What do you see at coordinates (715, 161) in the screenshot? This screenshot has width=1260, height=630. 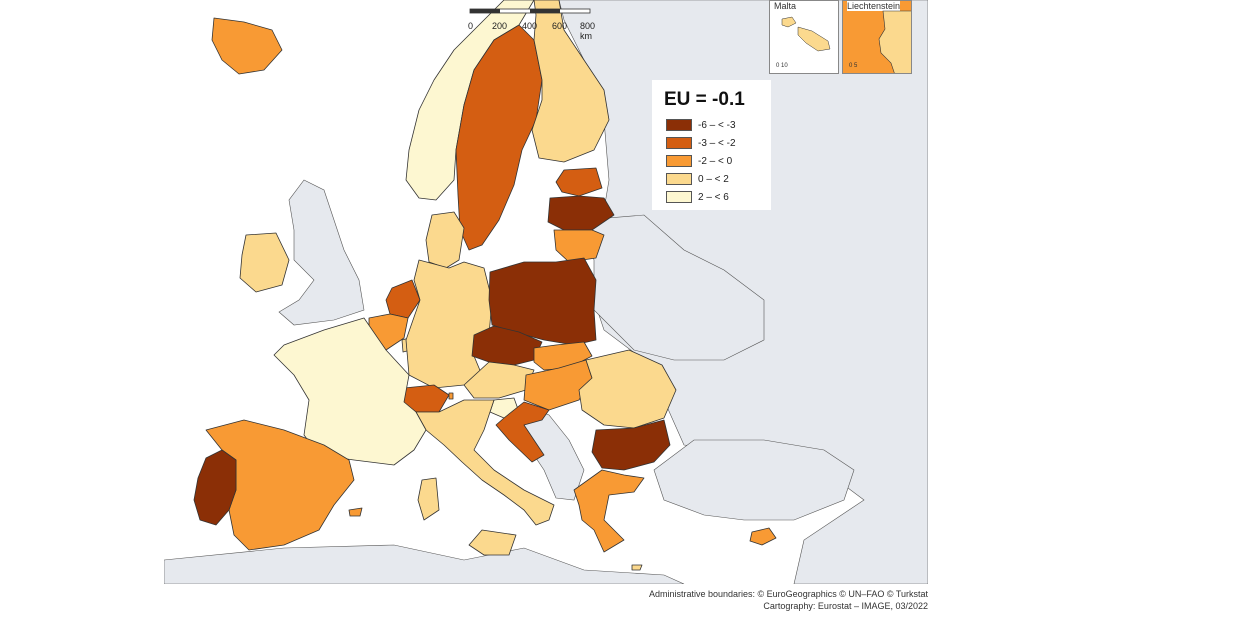 I see `legend-label: -2 – < 0` at bounding box center [715, 161].